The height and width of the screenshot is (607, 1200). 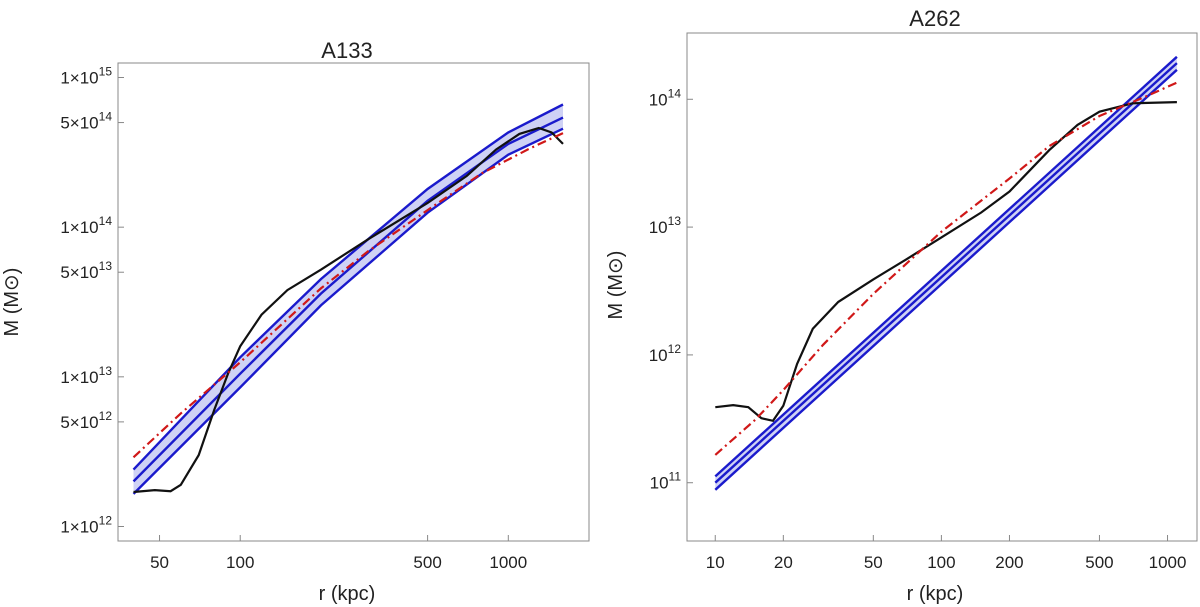 I want to click on y-tick-label: 1×10¹³, so click(x=86, y=375).